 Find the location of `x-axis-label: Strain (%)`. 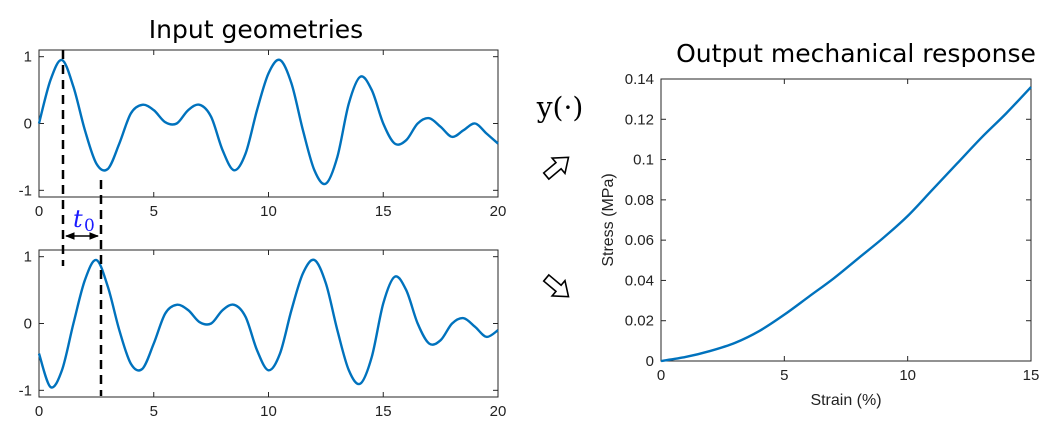

x-axis-label: Strain (%) is located at coordinates (845, 400).